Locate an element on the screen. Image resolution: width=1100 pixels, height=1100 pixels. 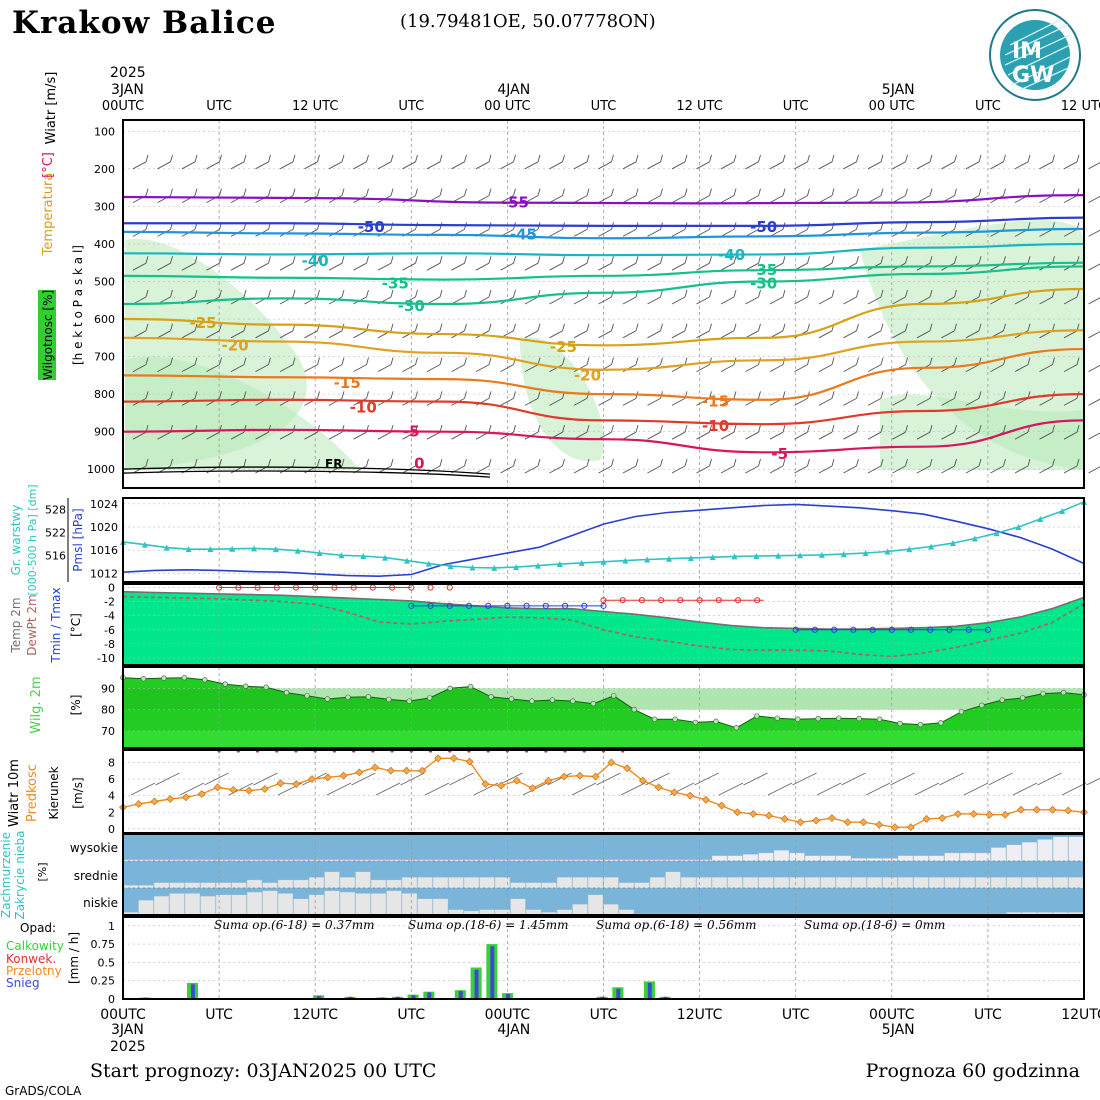
axis-label-temp-unit: [°C] is located at coordinates (76, 625).